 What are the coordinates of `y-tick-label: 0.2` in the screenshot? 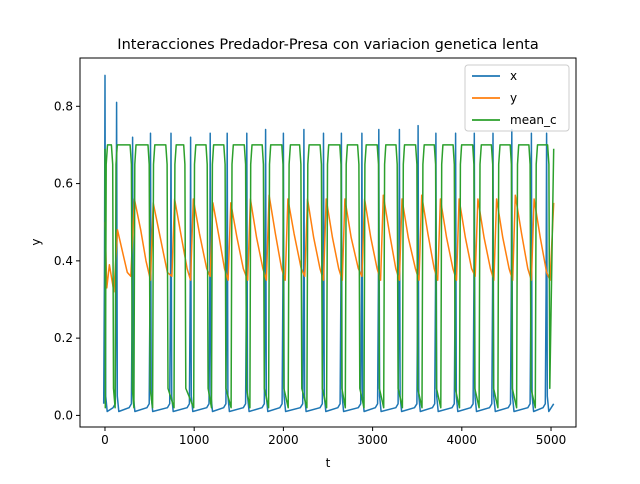 It's located at (63, 338).